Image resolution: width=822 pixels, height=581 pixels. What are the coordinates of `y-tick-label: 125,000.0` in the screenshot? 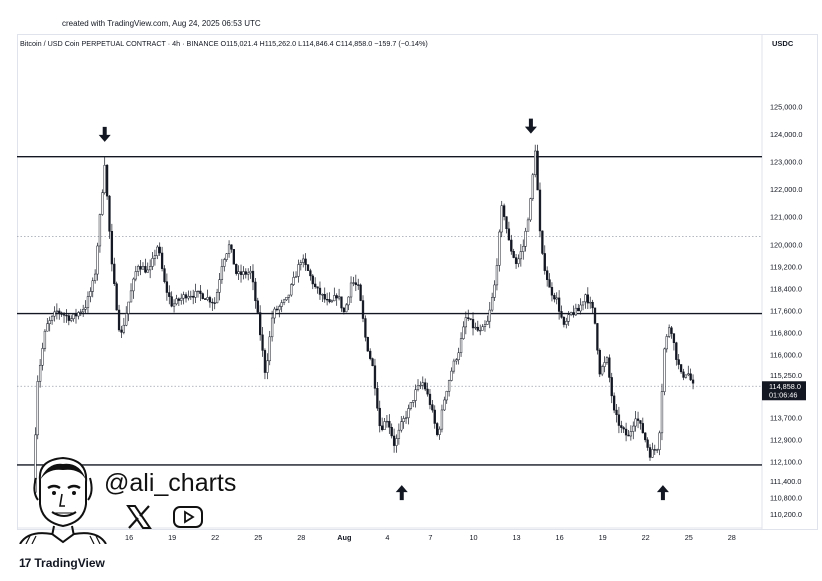 It's located at (786, 107).